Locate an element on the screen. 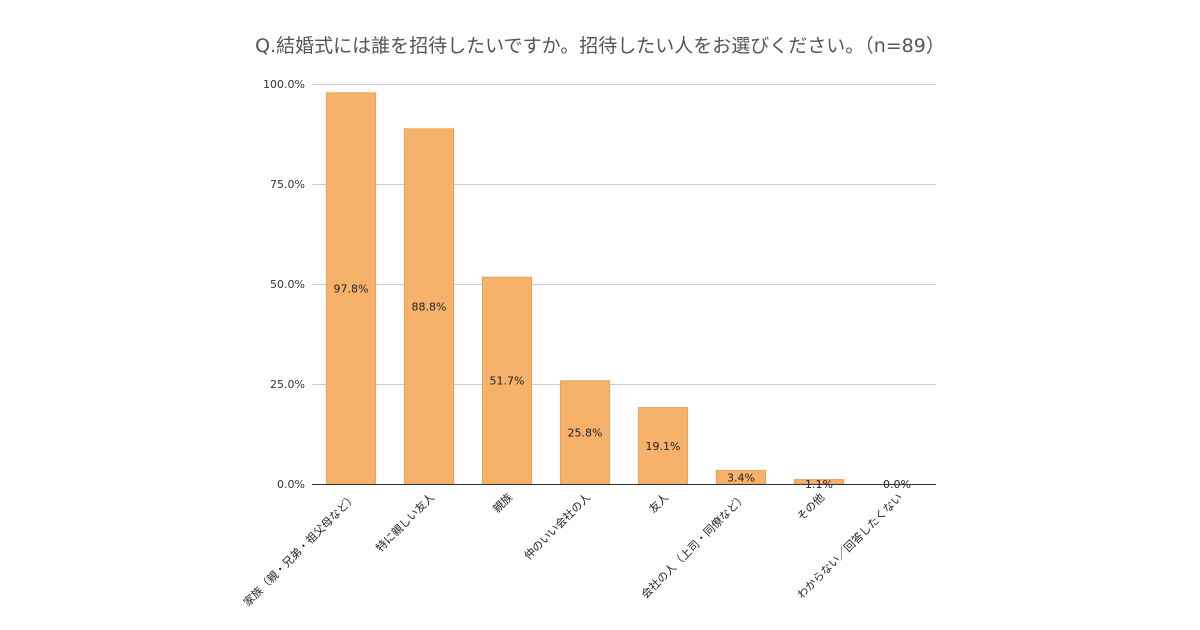 The image size is (1200, 630). data-label: 97.8% is located at coordinates (351, 288).